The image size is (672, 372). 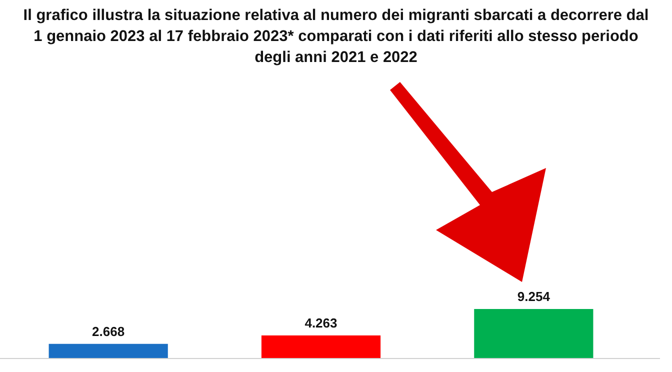 What do you see at coordinates (108, 331) in the screenshot?
I see `data-label: 2.668` at bounding box center [108, 331].